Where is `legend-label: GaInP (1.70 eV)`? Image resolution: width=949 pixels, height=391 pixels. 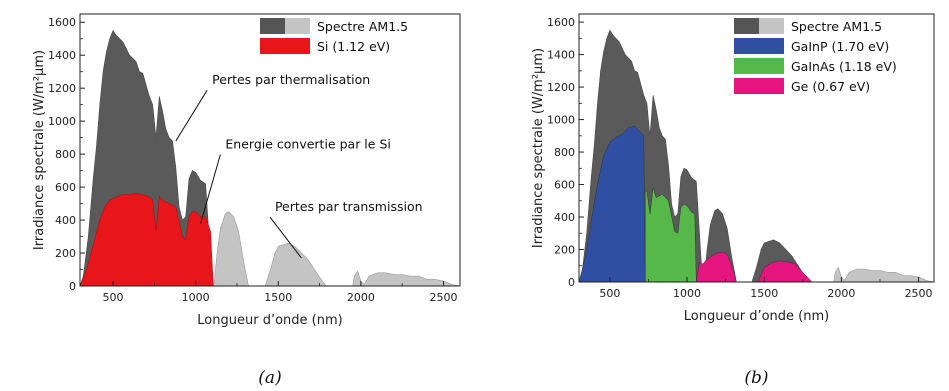
legend-label: GaInP (1.70 eV) is located at coordinates (840, 46).